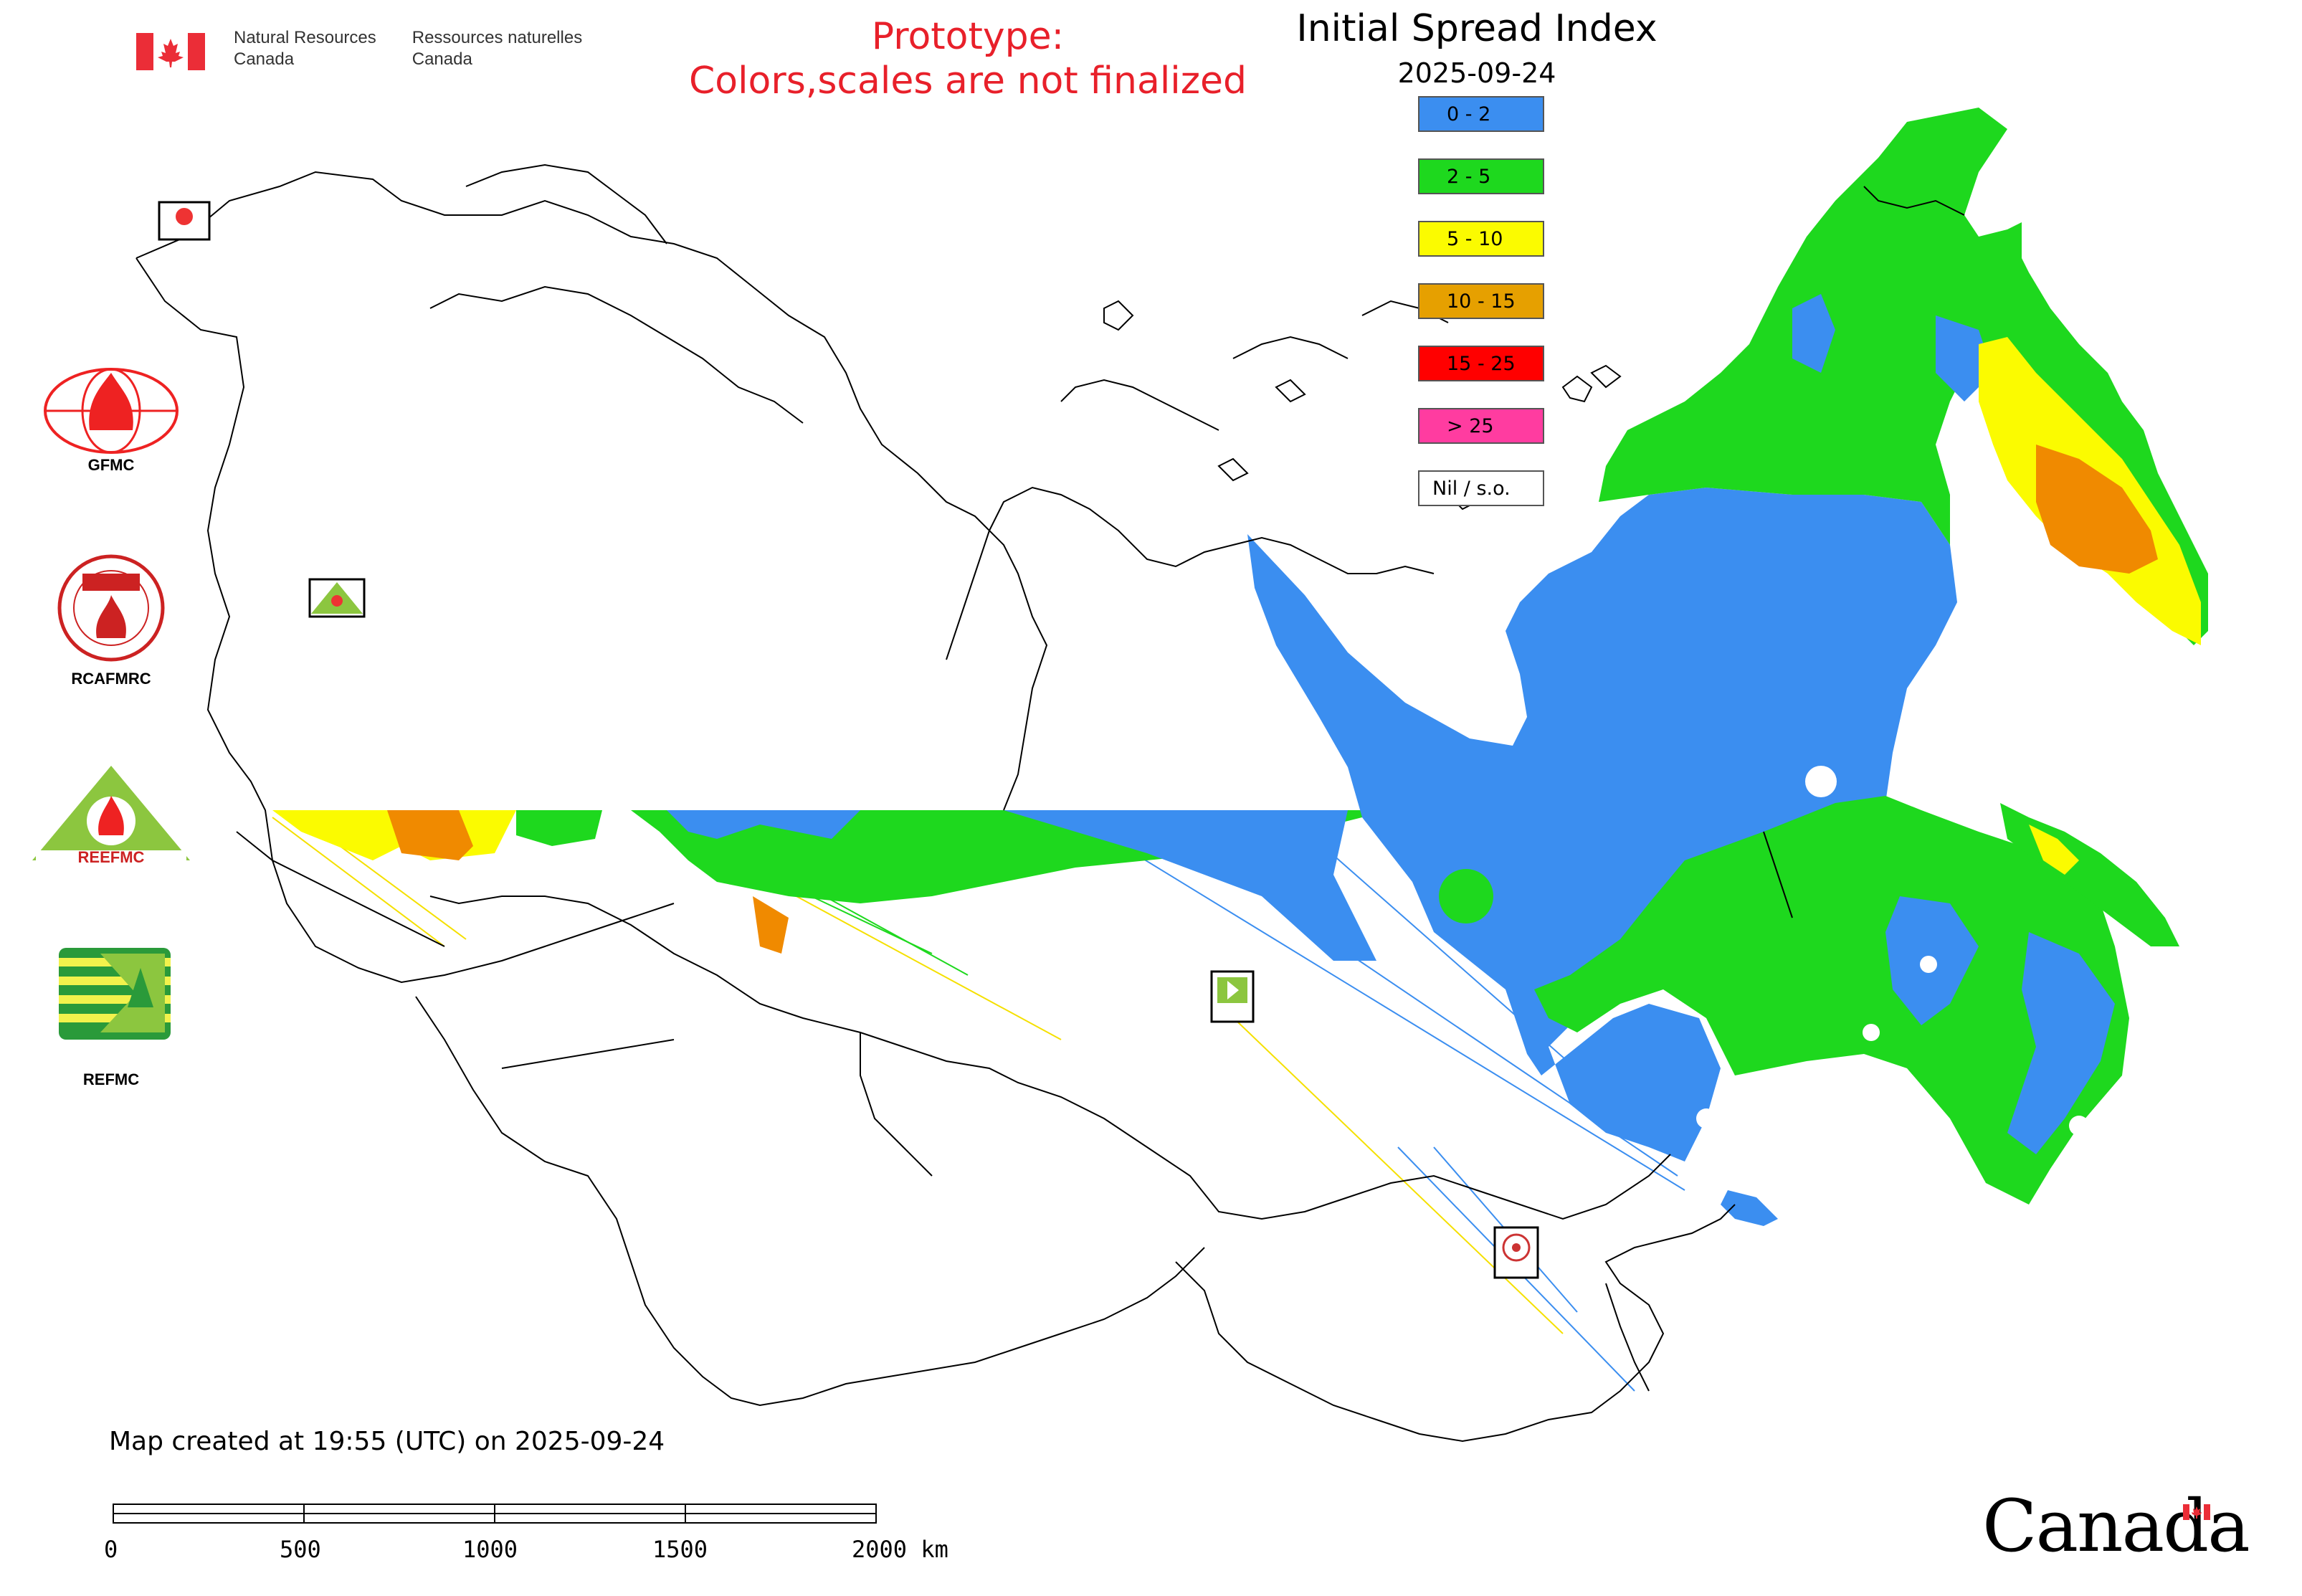  Describe the element at coordinates (112, 857) in the screenshot. I see `svg-text: REEFMC` at that location.